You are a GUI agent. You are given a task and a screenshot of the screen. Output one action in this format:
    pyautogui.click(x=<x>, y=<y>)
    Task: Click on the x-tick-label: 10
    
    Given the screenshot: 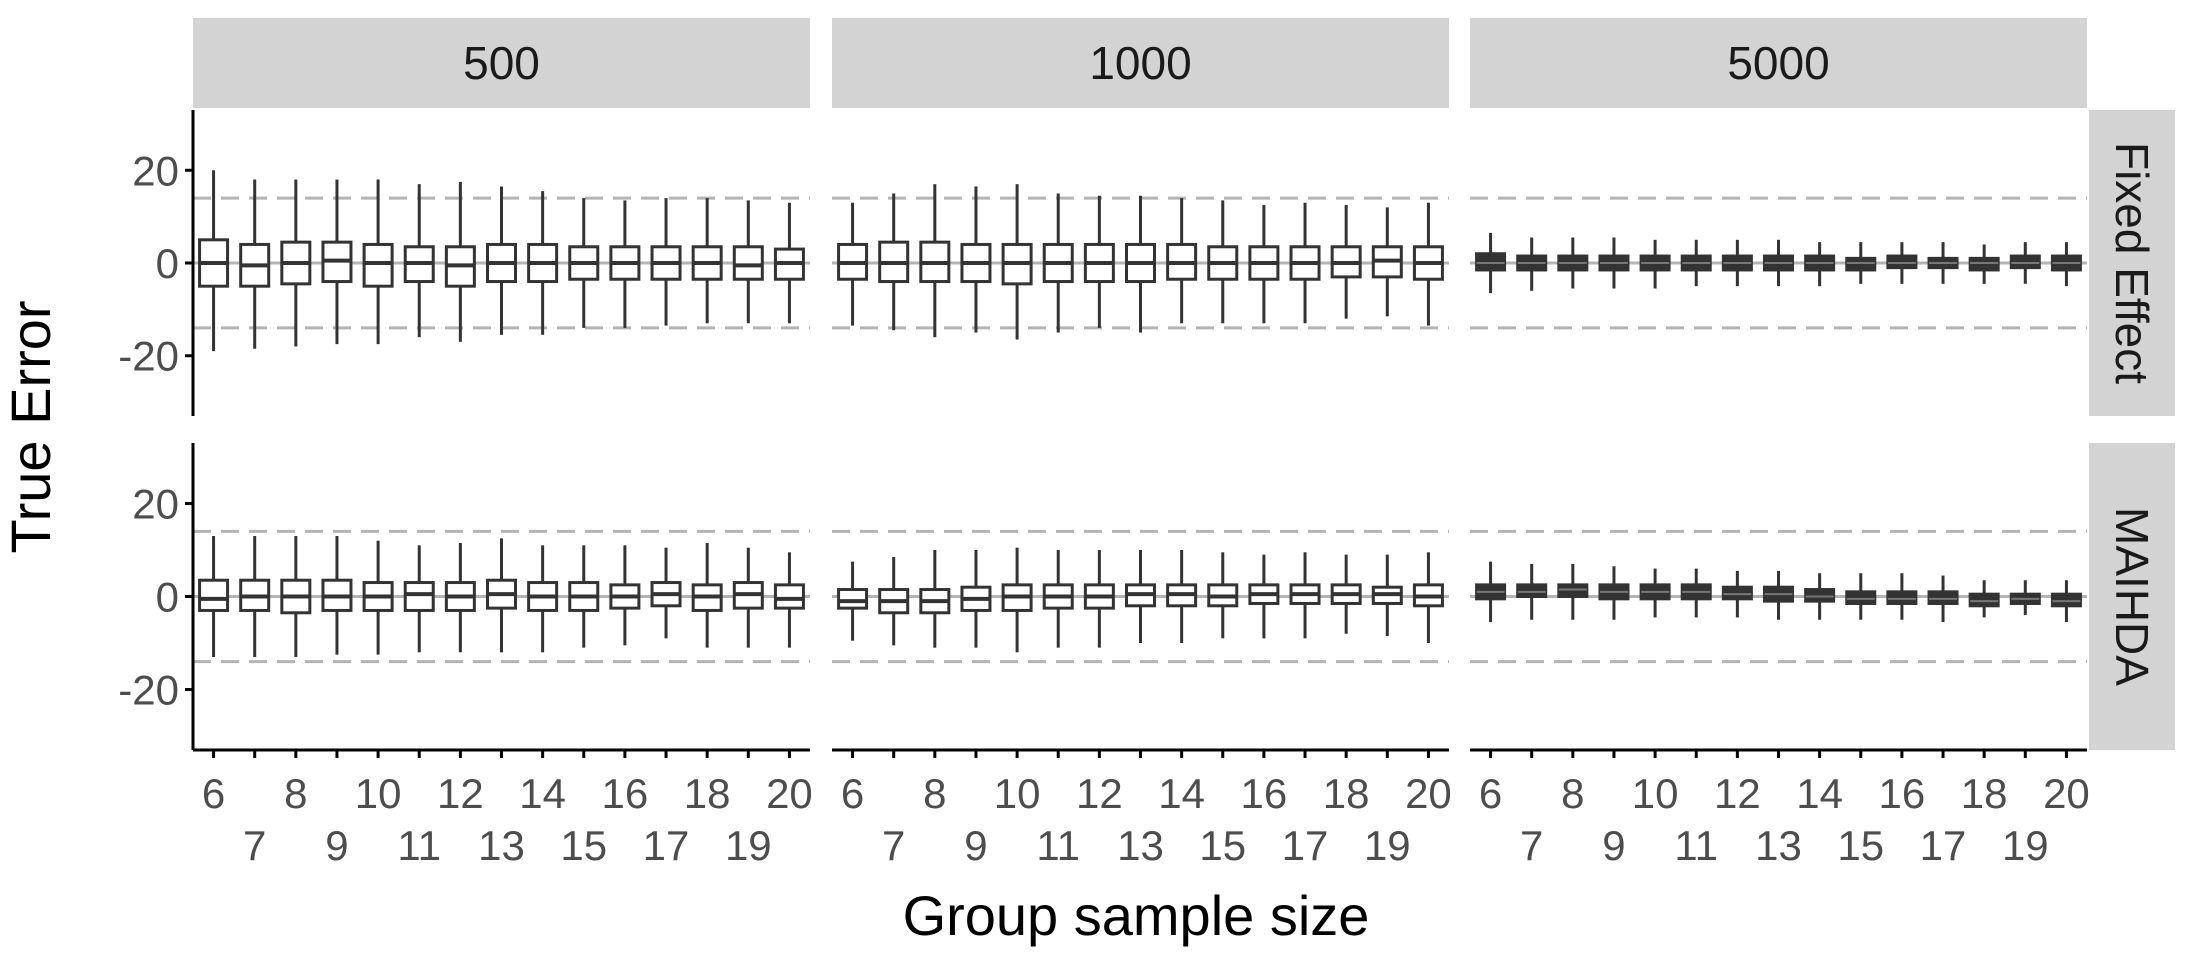 What is the action you would take?
    pyautogui.click(x=1655, y=793)
    